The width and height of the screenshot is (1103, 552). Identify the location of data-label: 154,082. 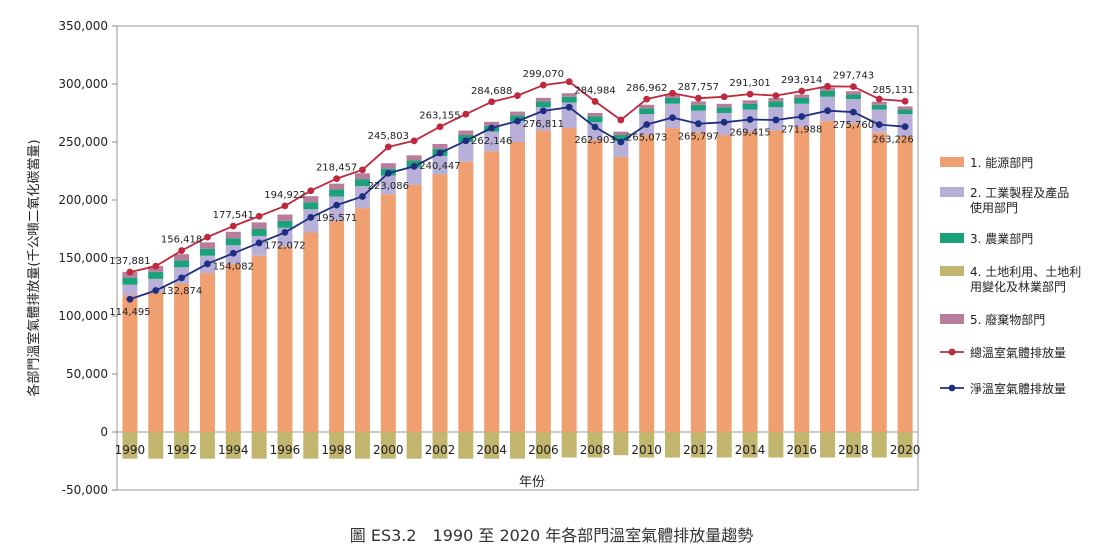
(233, 266).